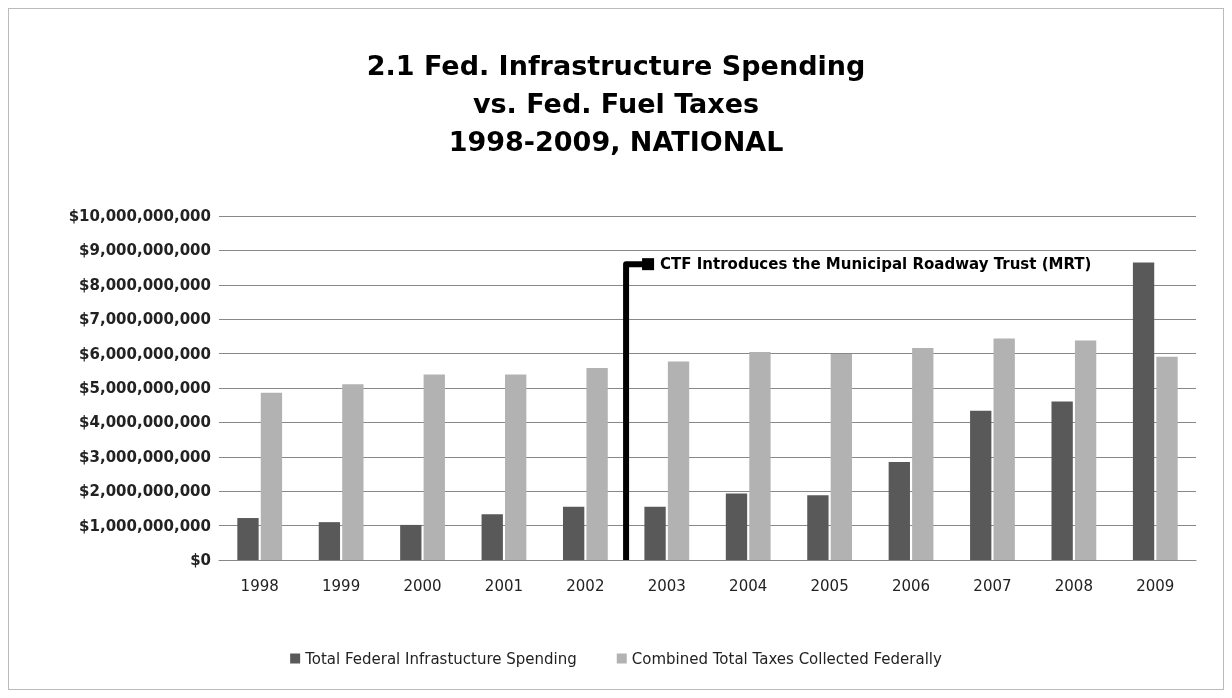 This screenshot has width=1232, height=698. I want to click on x-tick-label: 2000, so click(422, 585).